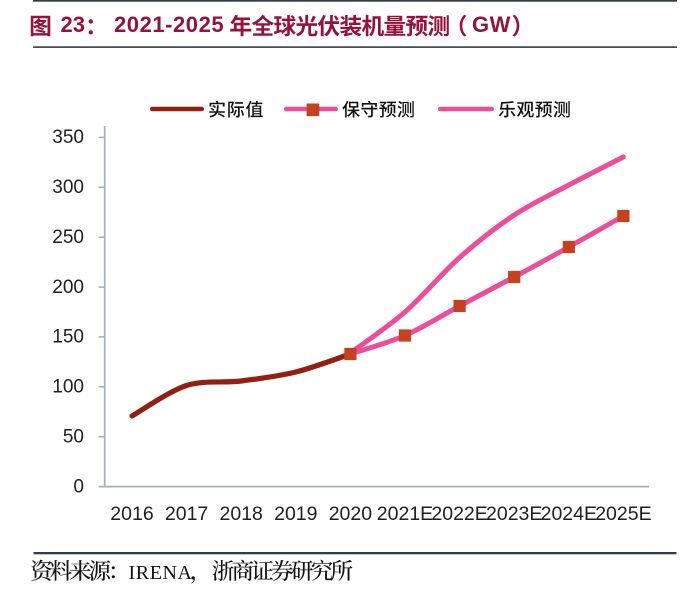  Describe the element at coordinates (295, 514) in the screenshot. I see `svg-text: 2019` at that location.